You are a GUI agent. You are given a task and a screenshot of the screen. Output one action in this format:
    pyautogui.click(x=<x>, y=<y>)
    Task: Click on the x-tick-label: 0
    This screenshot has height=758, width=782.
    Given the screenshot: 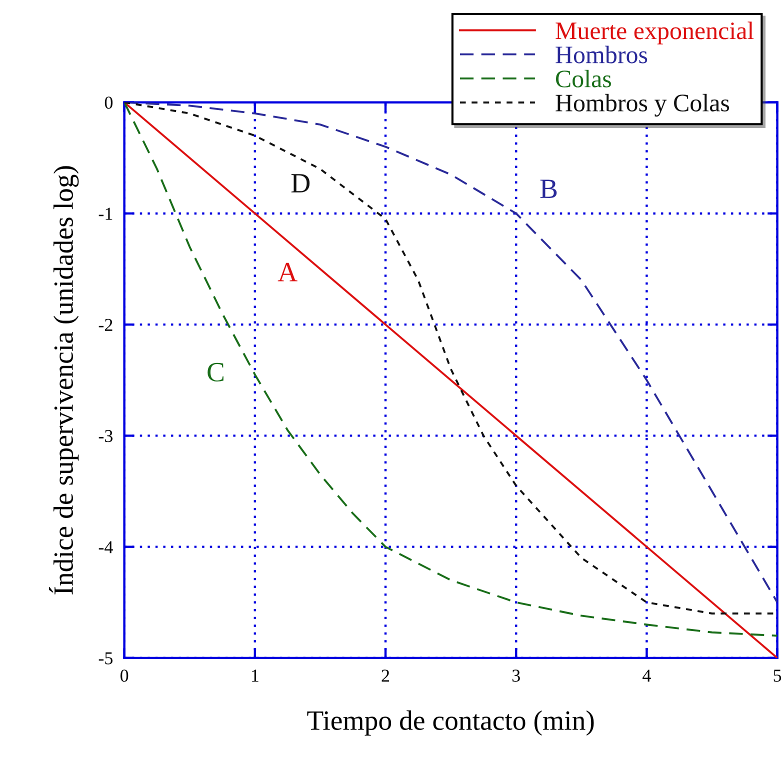 What is the action you would take?
    pyautogui.click(x=124, y=676)
    